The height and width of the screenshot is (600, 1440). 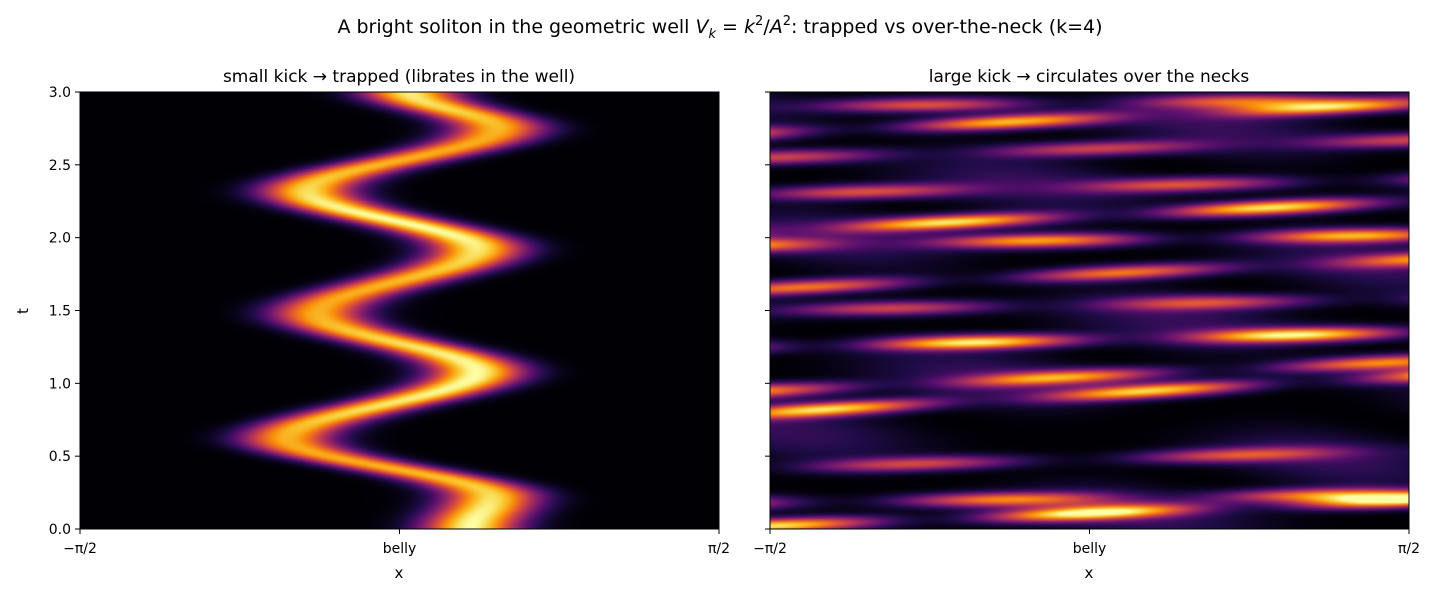 I want to click on y-tick-label: 1.0, so click(x=60, y=384).